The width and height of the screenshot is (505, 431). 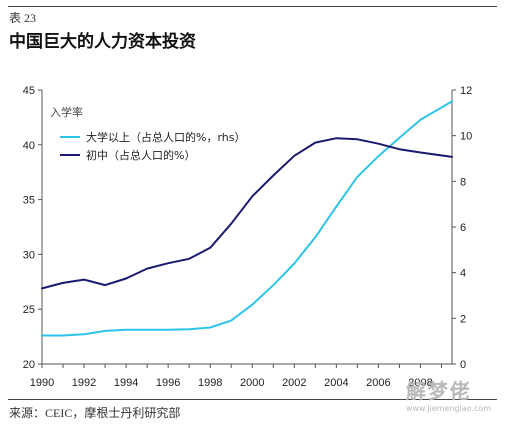 What do you see at coordinates (168, 383) in the screenshot?
I see `x-axis-tick-label: 1996` at bounding box center [168, 383].